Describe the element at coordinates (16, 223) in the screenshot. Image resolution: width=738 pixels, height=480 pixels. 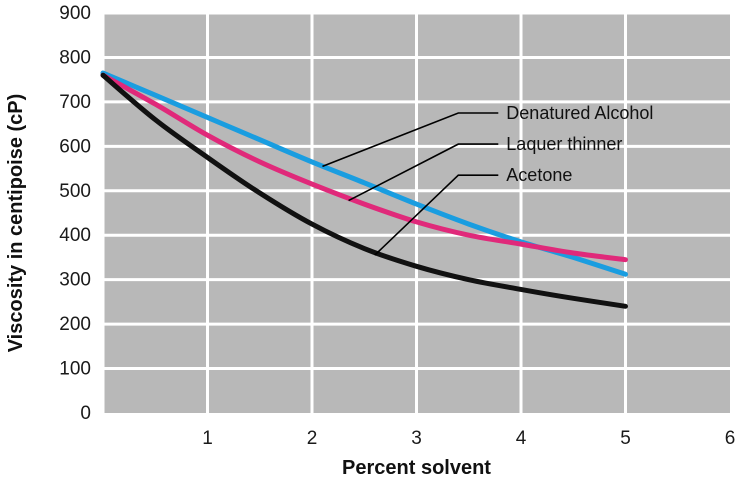
I see `y-axis-title: Viscosity in centipoise (cP)` at that location.